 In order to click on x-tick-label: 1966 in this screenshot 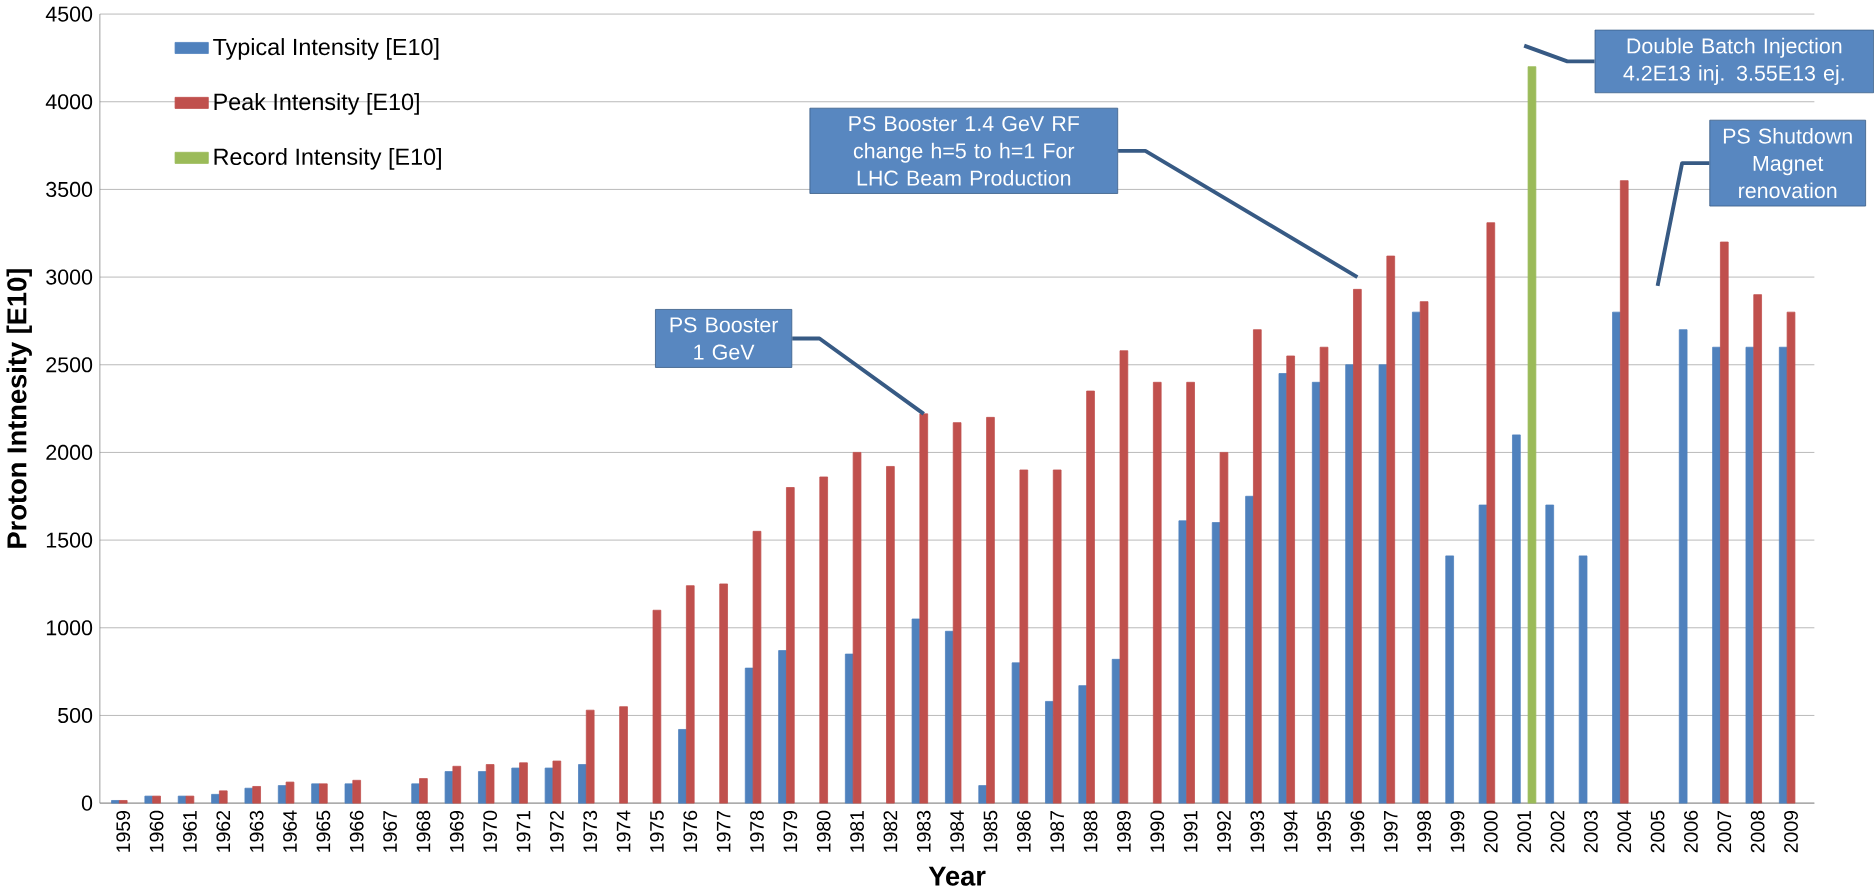, I will do `click(356, 831)`.